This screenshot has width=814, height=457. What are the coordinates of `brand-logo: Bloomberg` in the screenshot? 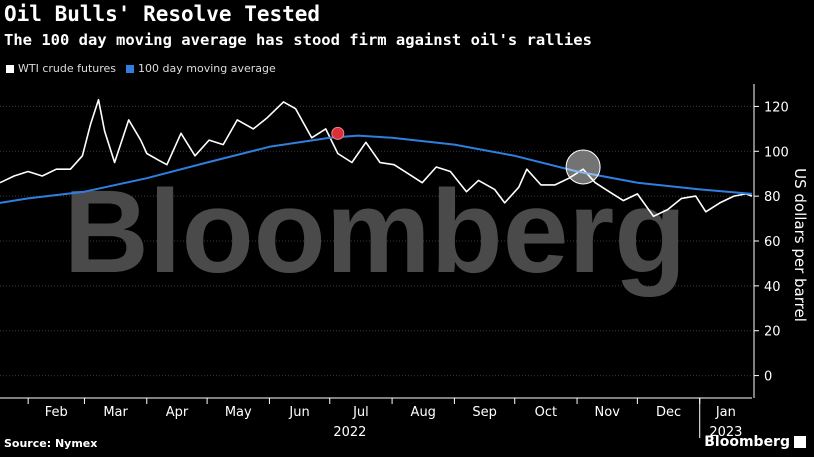 It's located at (755, 442).